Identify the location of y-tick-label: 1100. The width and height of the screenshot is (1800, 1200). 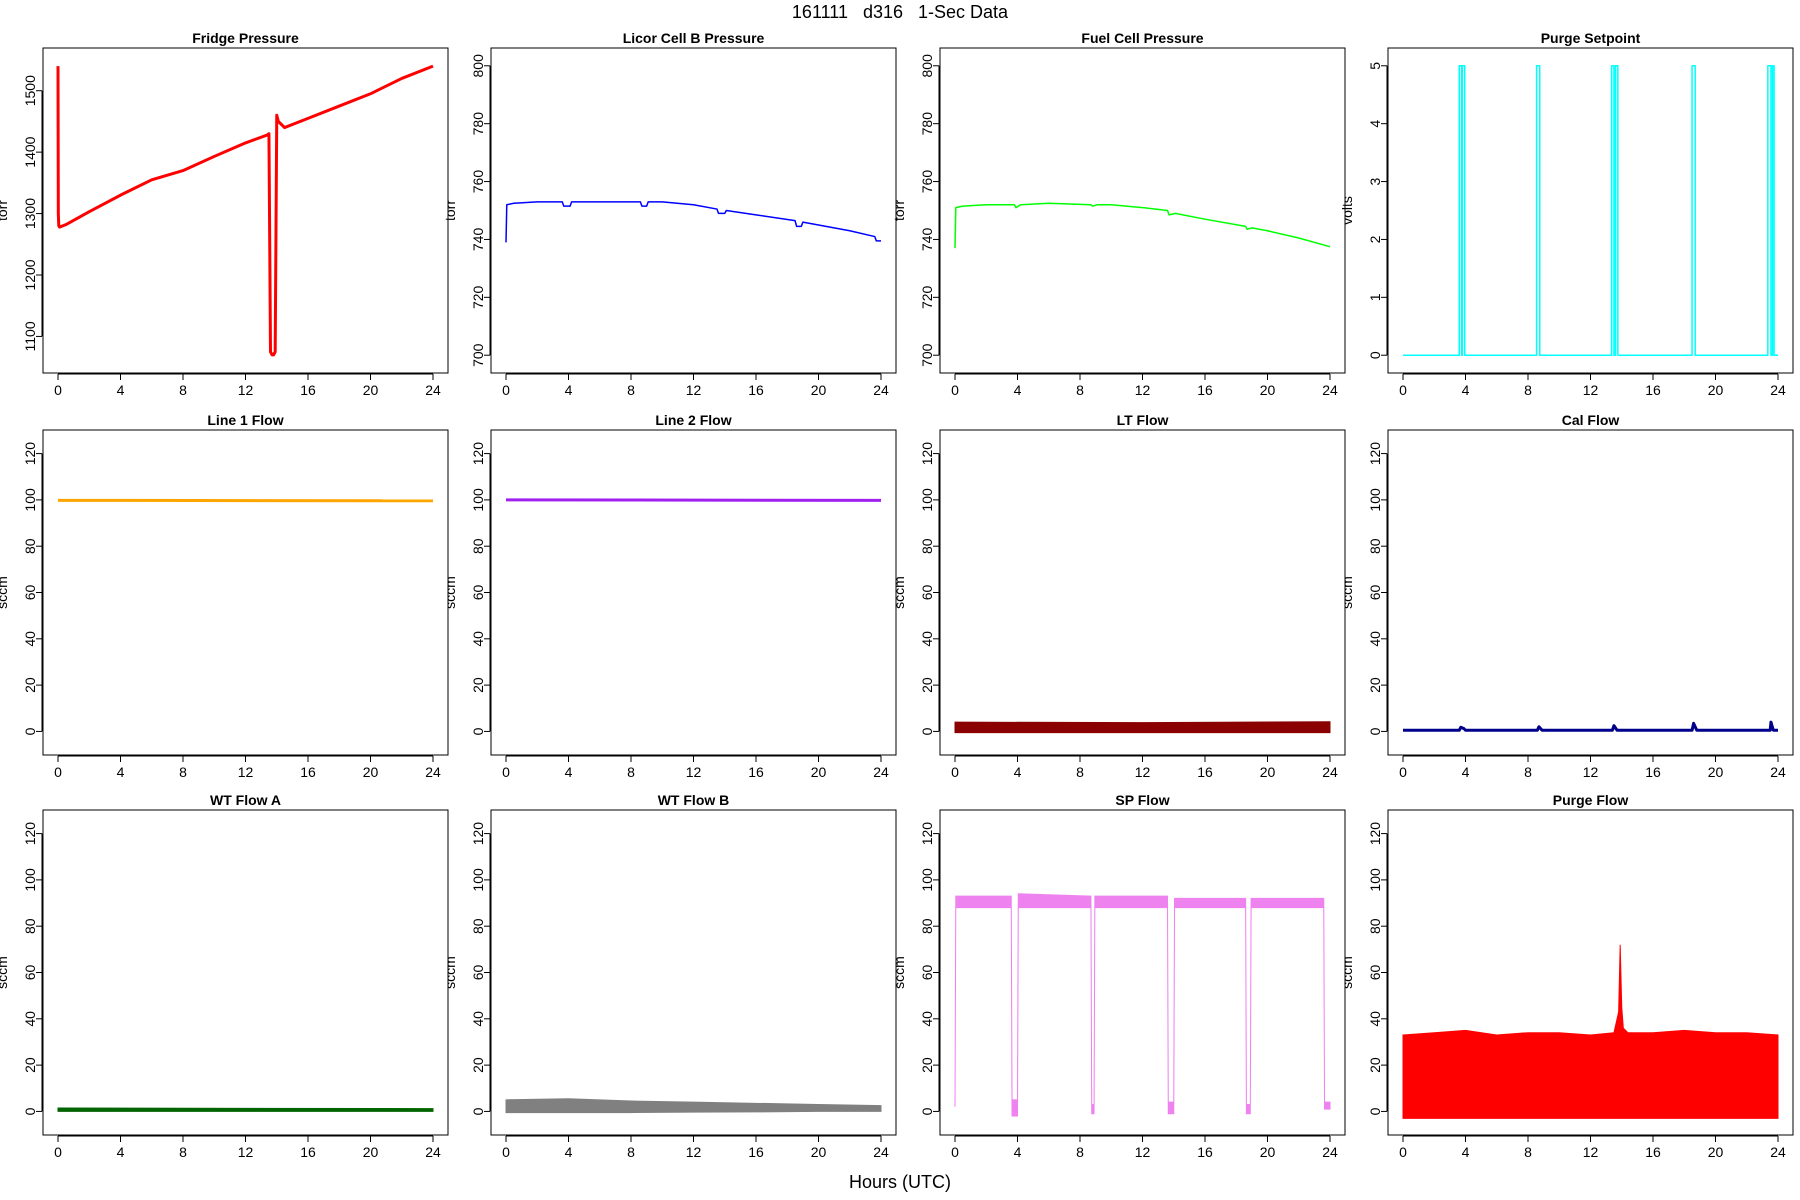
(30, 336).